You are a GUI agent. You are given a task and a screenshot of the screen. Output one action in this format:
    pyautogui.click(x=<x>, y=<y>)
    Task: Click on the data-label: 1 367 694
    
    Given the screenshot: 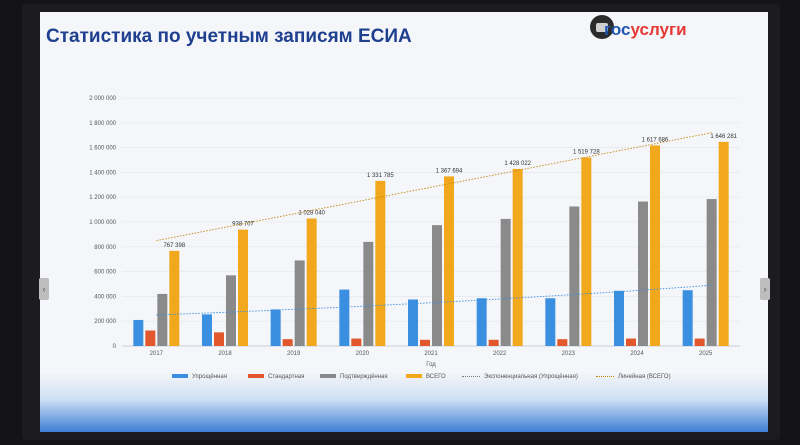 What is the action you would take?
    pyautogui.click(x=449, y=171)
    